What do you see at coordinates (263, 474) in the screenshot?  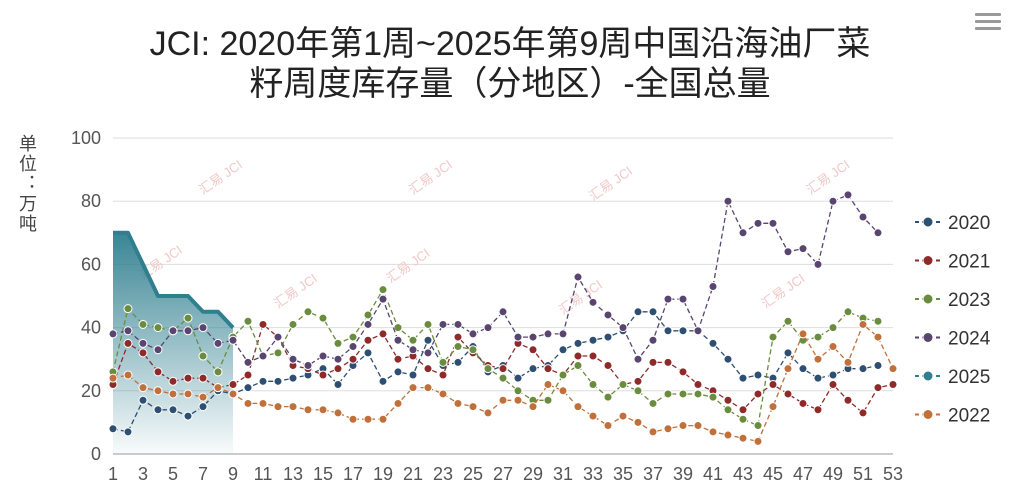 I see `x-tick-label: 11` at bounding box center [263, 474].